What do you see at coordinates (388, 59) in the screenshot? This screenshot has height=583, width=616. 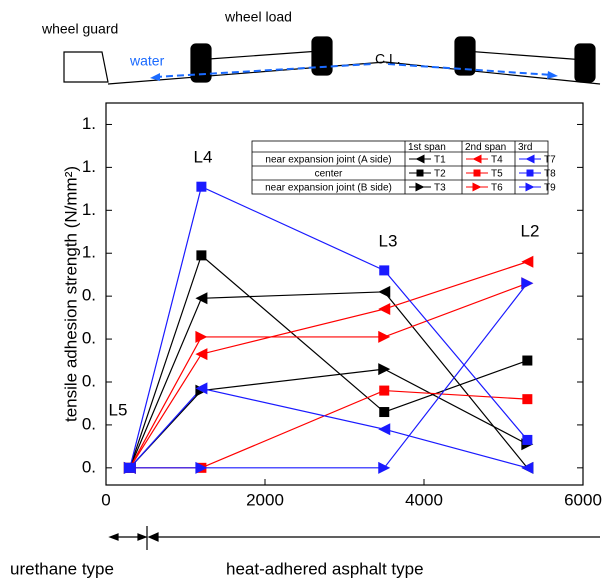 I see `label: C.L.` at bounding box center [388, 59].